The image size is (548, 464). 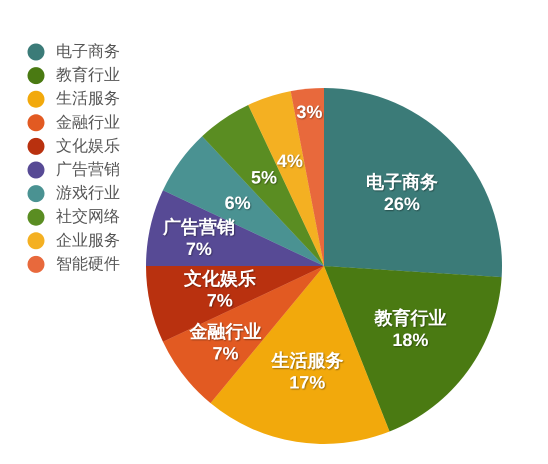 What do you see at coordinates (409, 328) in the screenshot?
I see `data-label: 教育行业 18%` at bounding box center [409, 328].